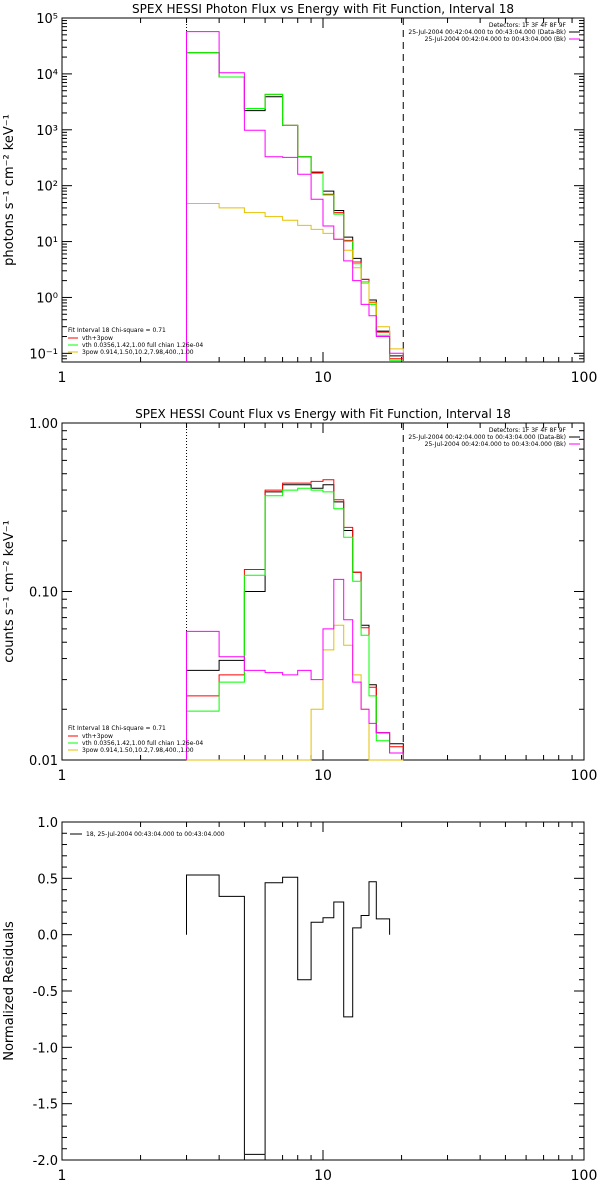 This screenshot has height=1200, width=600. I want to click on y-tick-label-0: 10⁰, so click(47, 298).